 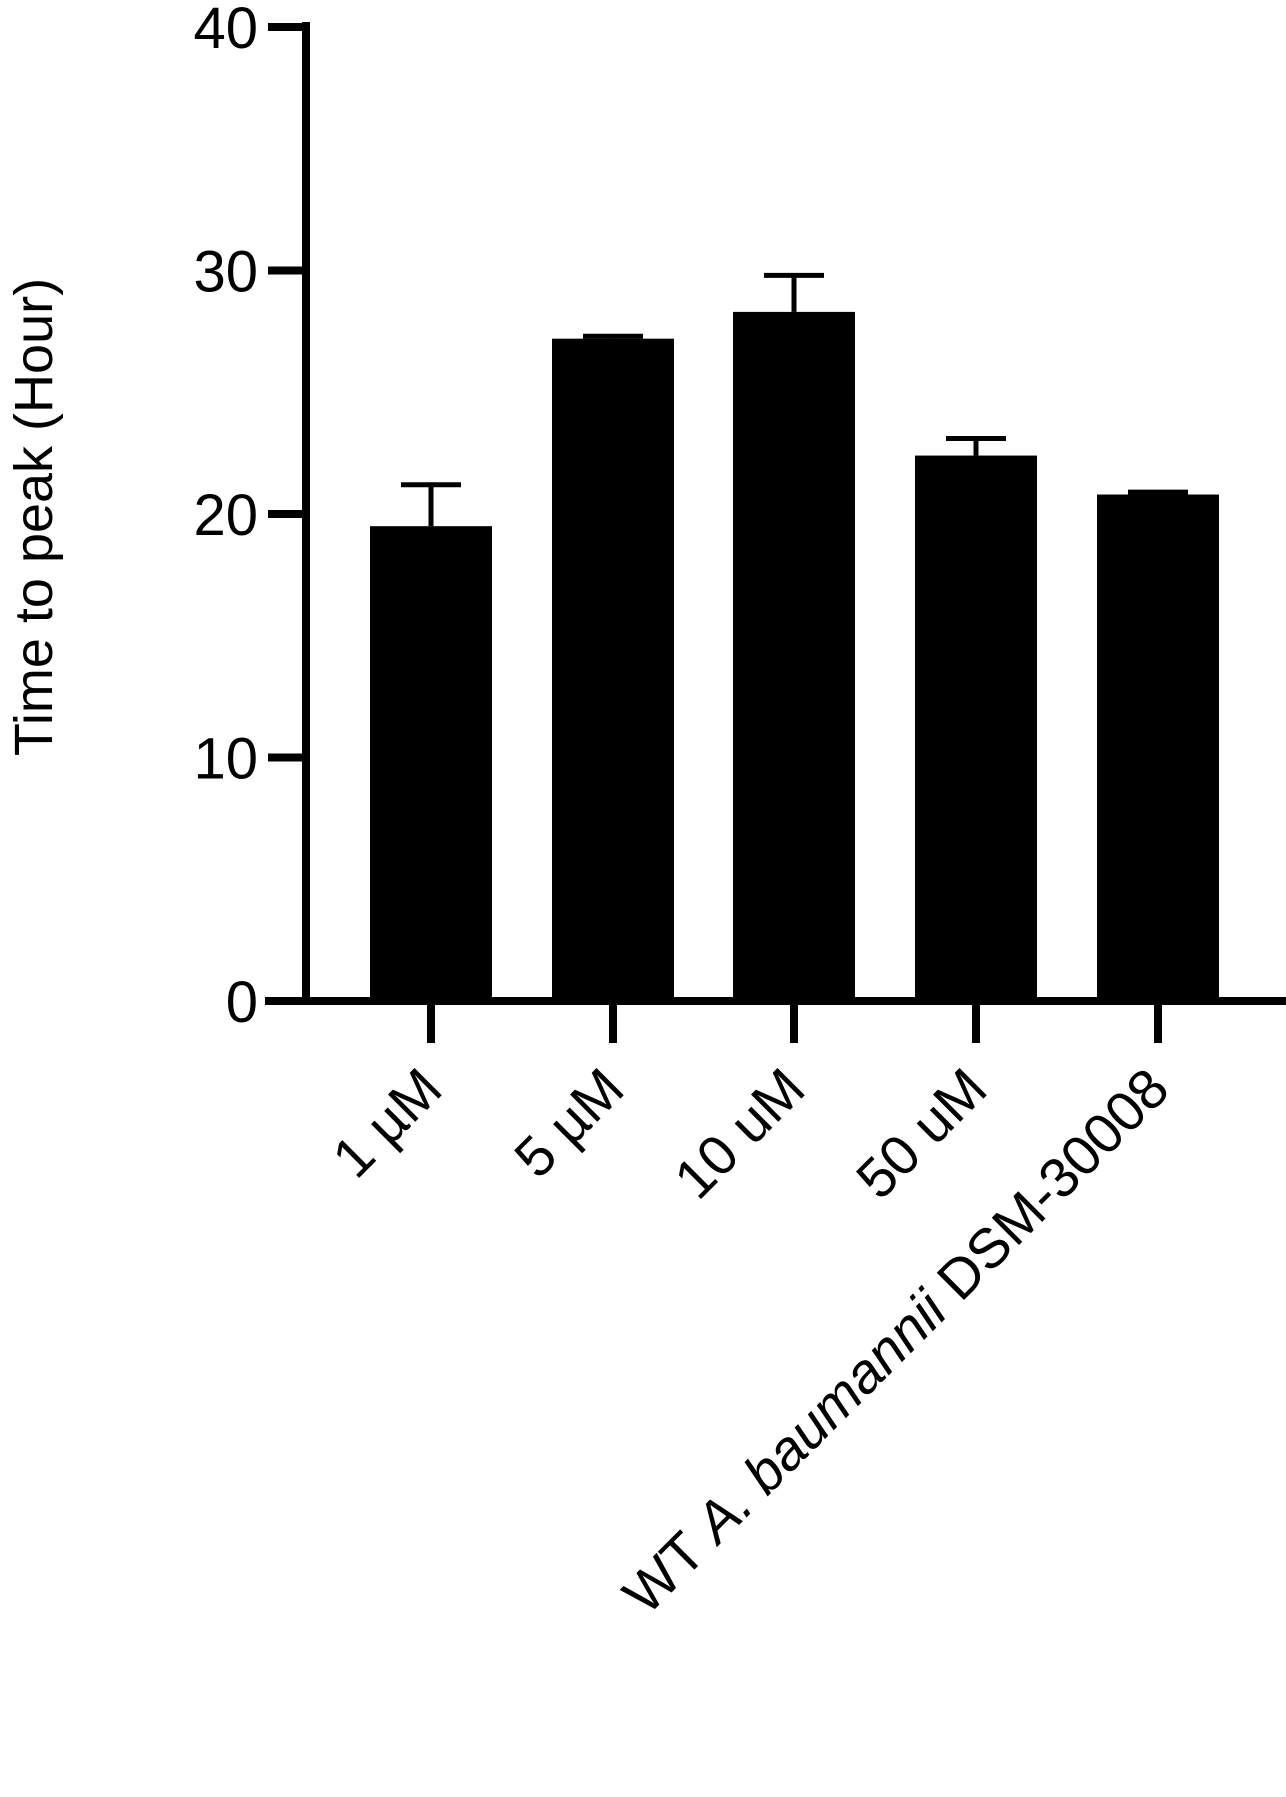 What do you see at coordinates (225, 515) in the screenshot?
I see `y-tick-label: 20` at bounding box center [225, 515].